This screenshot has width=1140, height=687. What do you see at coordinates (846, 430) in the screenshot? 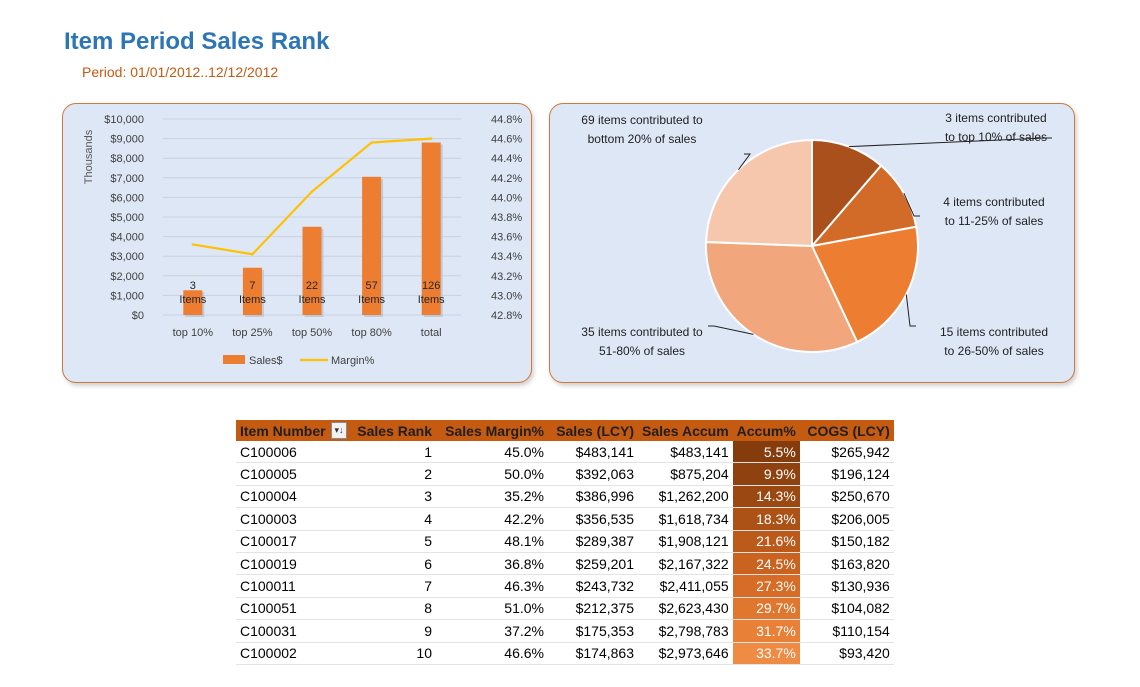
I see `col-header-cogs: COGS (LCY)` at bounding box center [846, 430].